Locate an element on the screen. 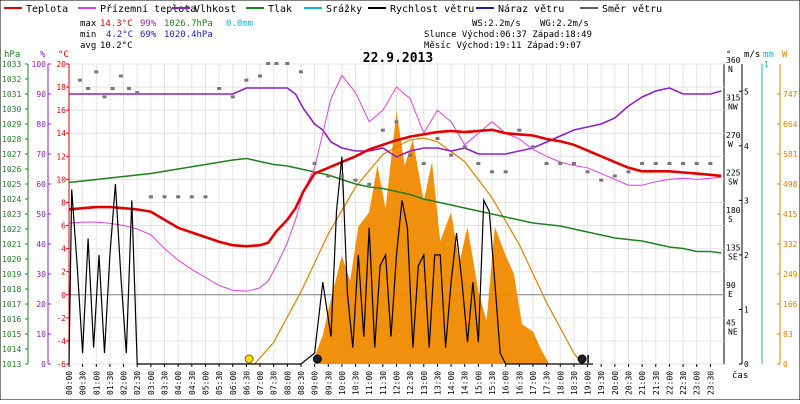 The width and height of the screenshot is (800, 404). x-tick-label: 01:00 is located at coordinates (96, 383).